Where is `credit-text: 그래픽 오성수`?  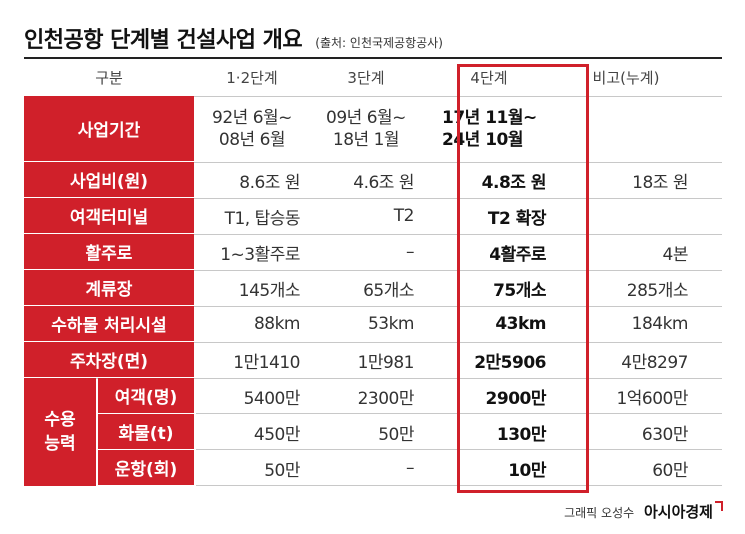 credit-text: 그래픽 오성수 is located at coordinates (599, 513).